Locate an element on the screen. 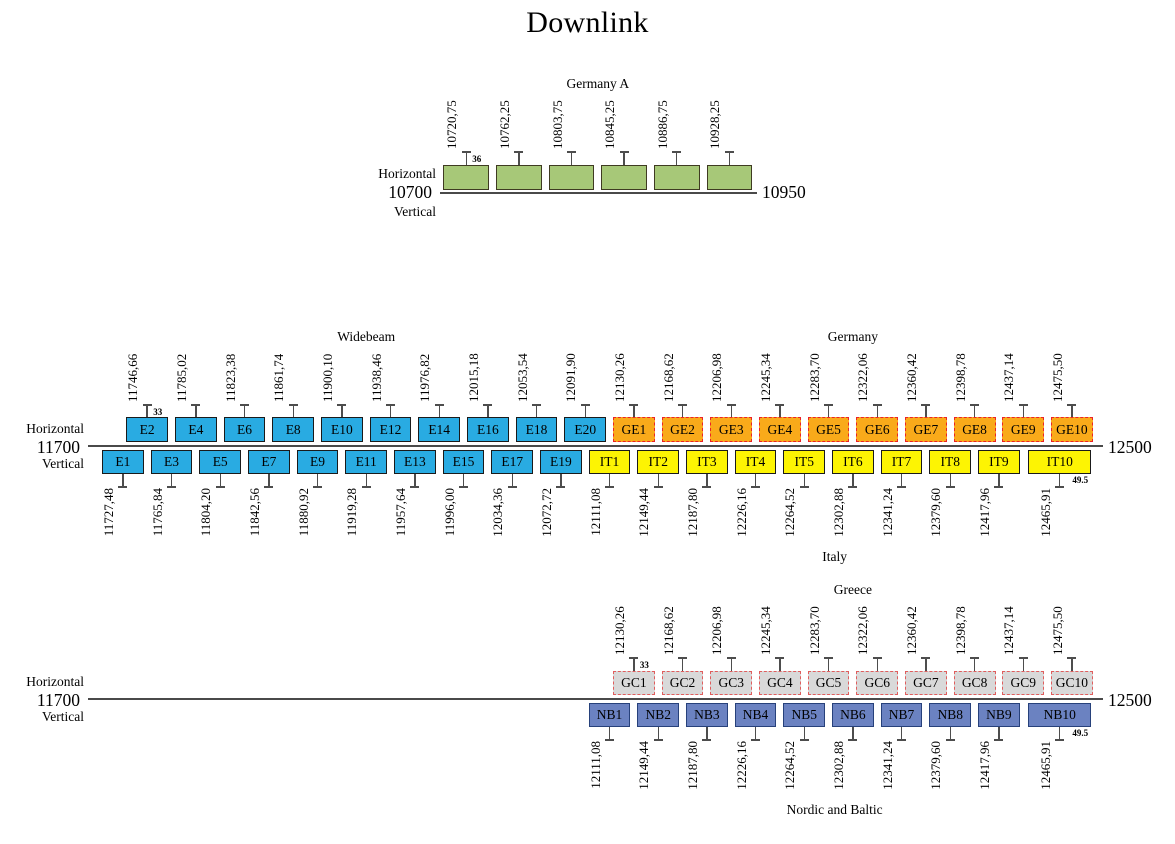 Image resolution: width=1175 pixels, height=844 pixels. freq-label: 10762,25 is located at coordinates (504, 124).